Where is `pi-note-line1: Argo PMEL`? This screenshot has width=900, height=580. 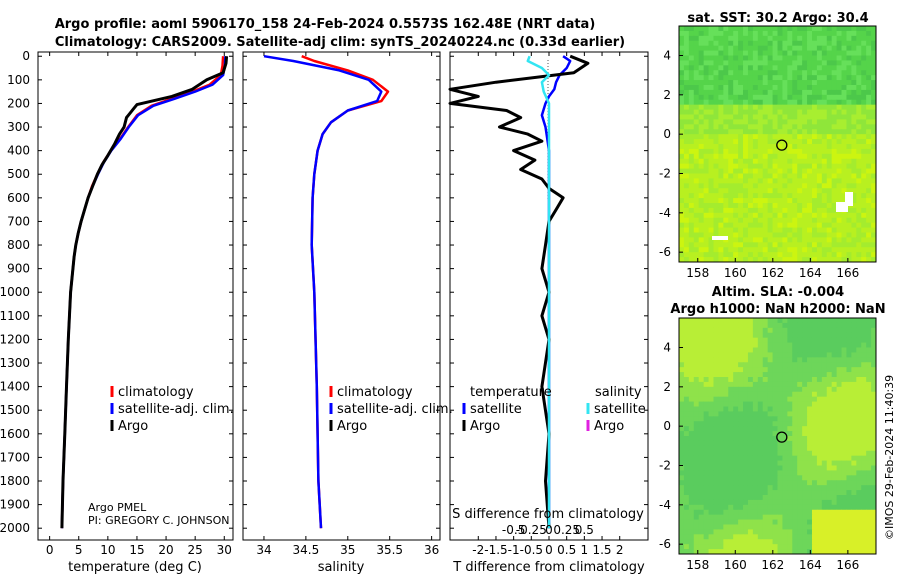 pi-note-line1: Argo PMEL is located at coordinates (117, 507).